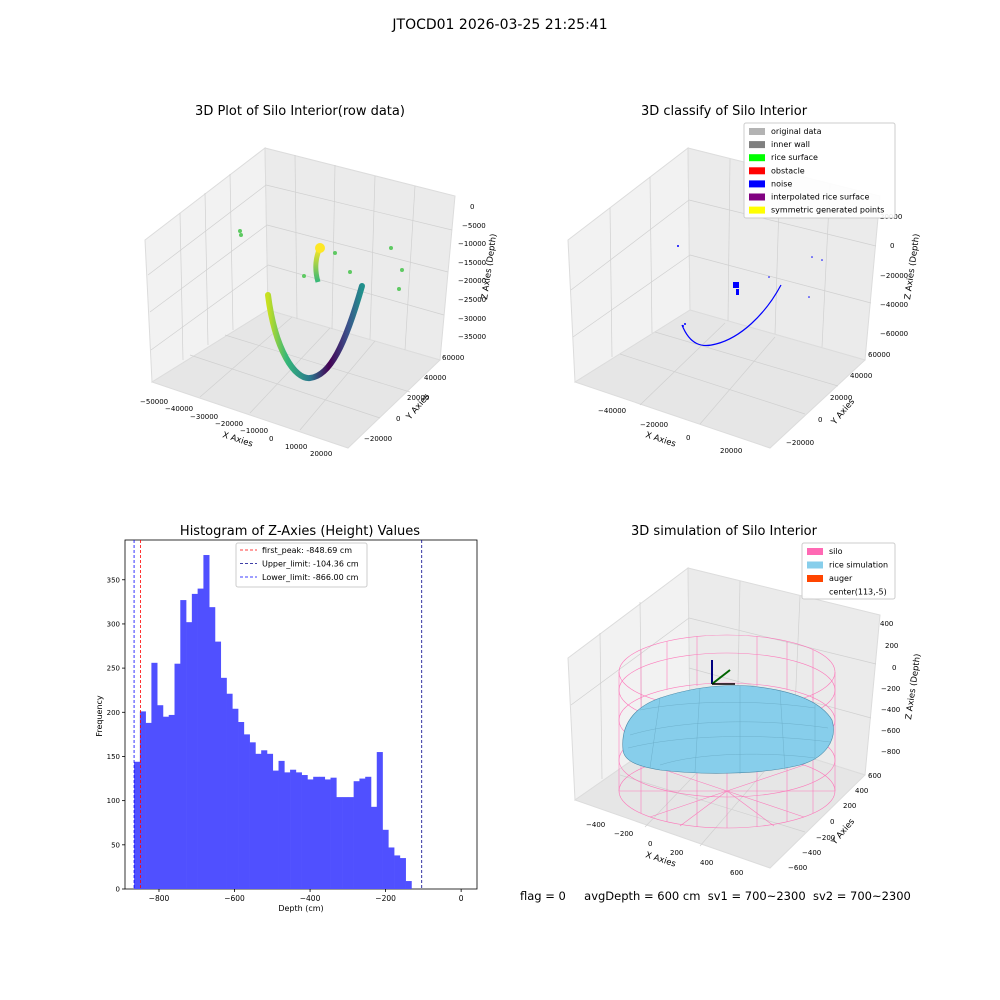 This screenshot has width=1000, height=1000. What do you see at coordinates (894, 276) in the screenshot?
I see `classify-ztick: −20000` at bounding box center [894, 276].